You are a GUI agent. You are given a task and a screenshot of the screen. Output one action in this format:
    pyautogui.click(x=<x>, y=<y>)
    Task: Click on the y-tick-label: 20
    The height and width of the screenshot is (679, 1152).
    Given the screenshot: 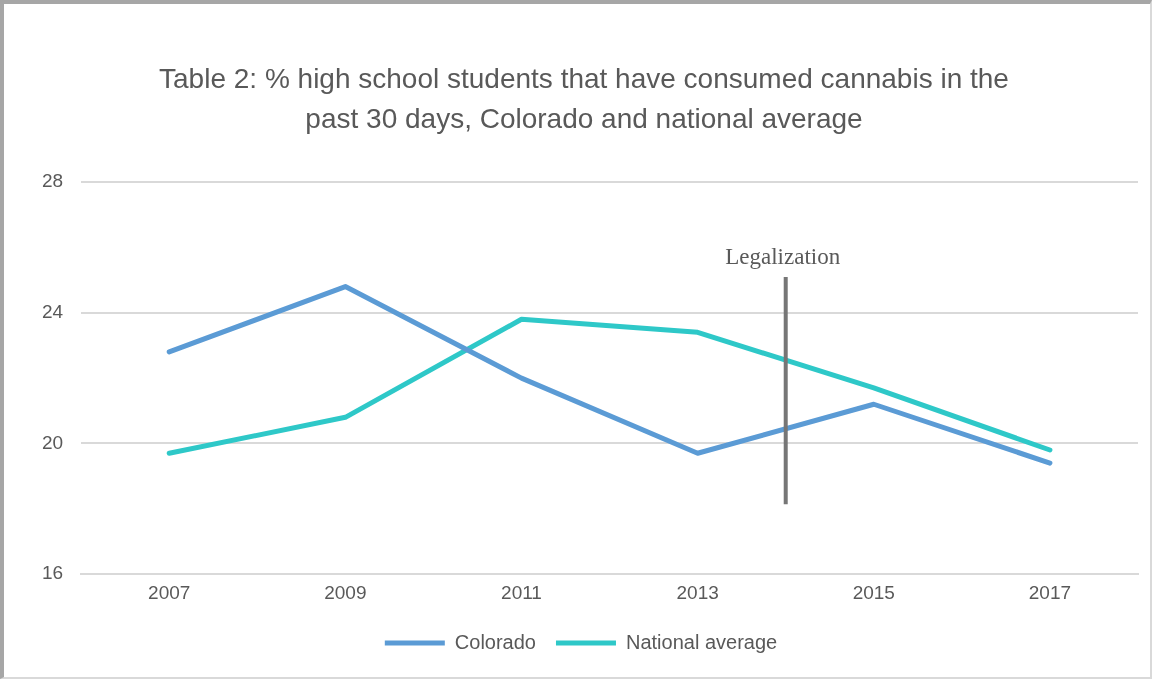 What is the action you would take?
    pyautogui.click(x=52, y=442)
    